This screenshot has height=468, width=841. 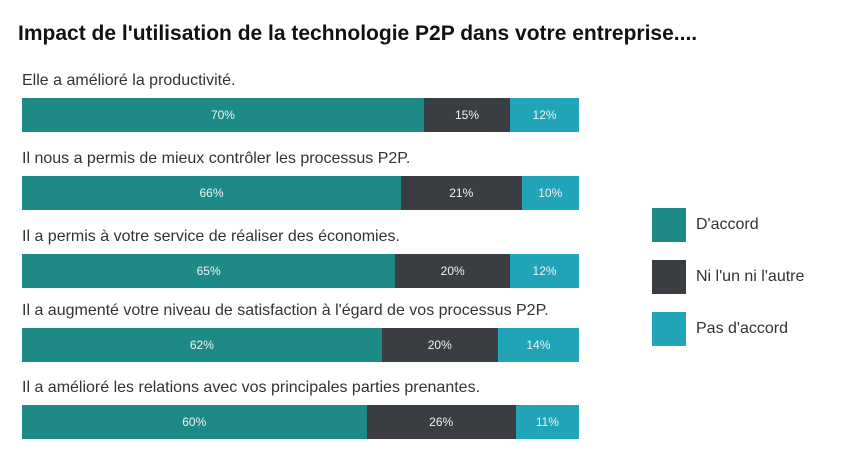 I want to click on legend-item: Ni l'un ni l'autre, so click(x=728, y=277).